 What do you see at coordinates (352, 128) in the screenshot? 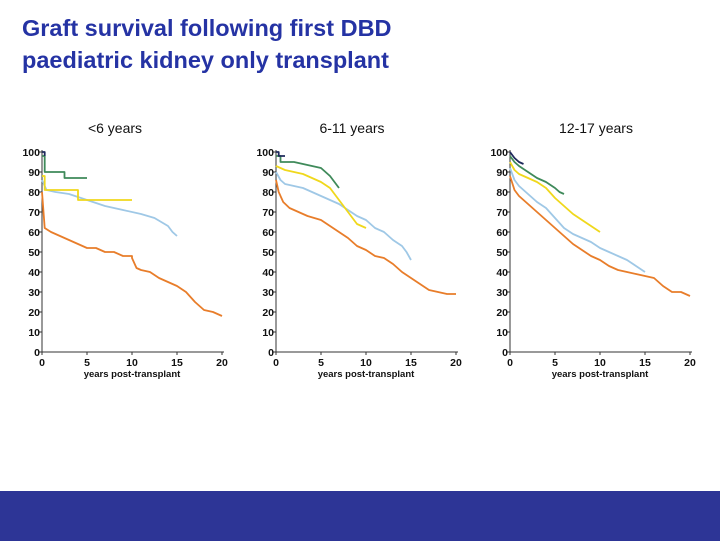
I see `panel-label-6-11: 6-11 years` at bounding box center [352, 128].